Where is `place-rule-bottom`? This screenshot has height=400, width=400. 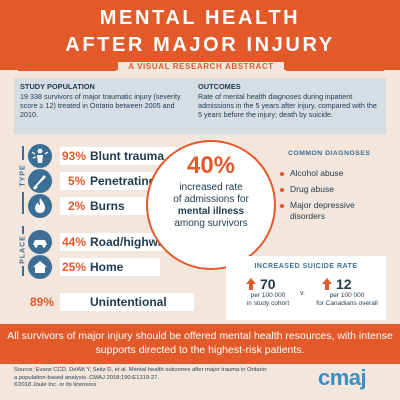 place-rule-bottom is located at coordinates (23, 271).